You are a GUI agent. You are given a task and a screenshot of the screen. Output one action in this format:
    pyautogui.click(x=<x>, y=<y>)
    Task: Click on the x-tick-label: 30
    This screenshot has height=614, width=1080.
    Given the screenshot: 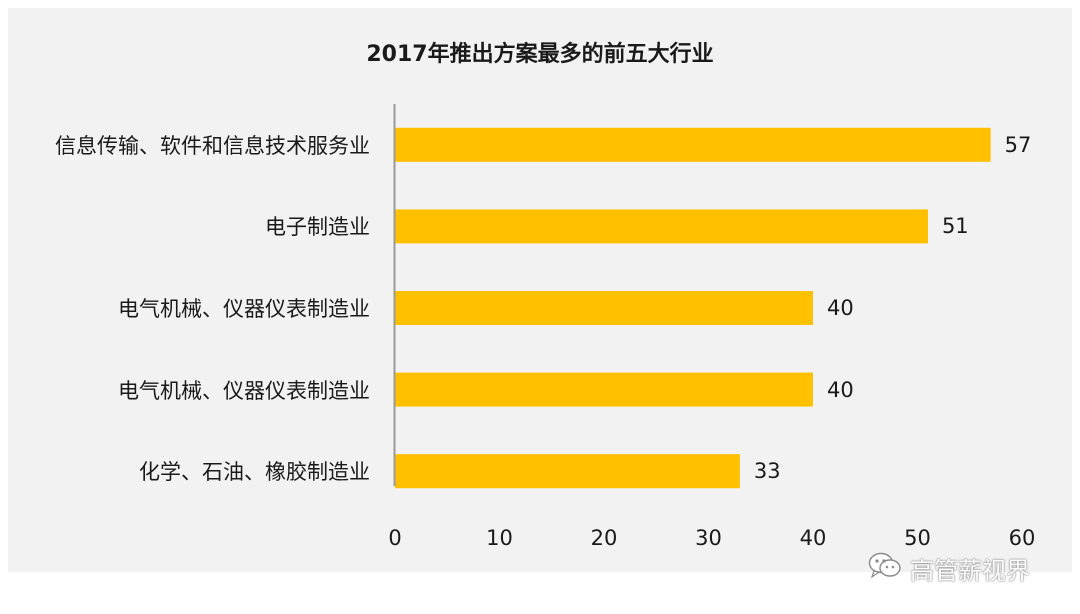 What is the action you would take?
    pyautogui.click(x=708, y=538)
    